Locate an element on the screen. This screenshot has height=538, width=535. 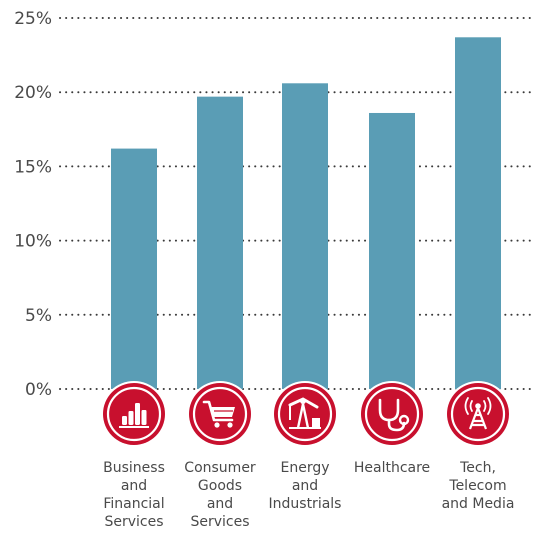
x-tick-label-line: Healthcare is located at coordinates (392, 468).